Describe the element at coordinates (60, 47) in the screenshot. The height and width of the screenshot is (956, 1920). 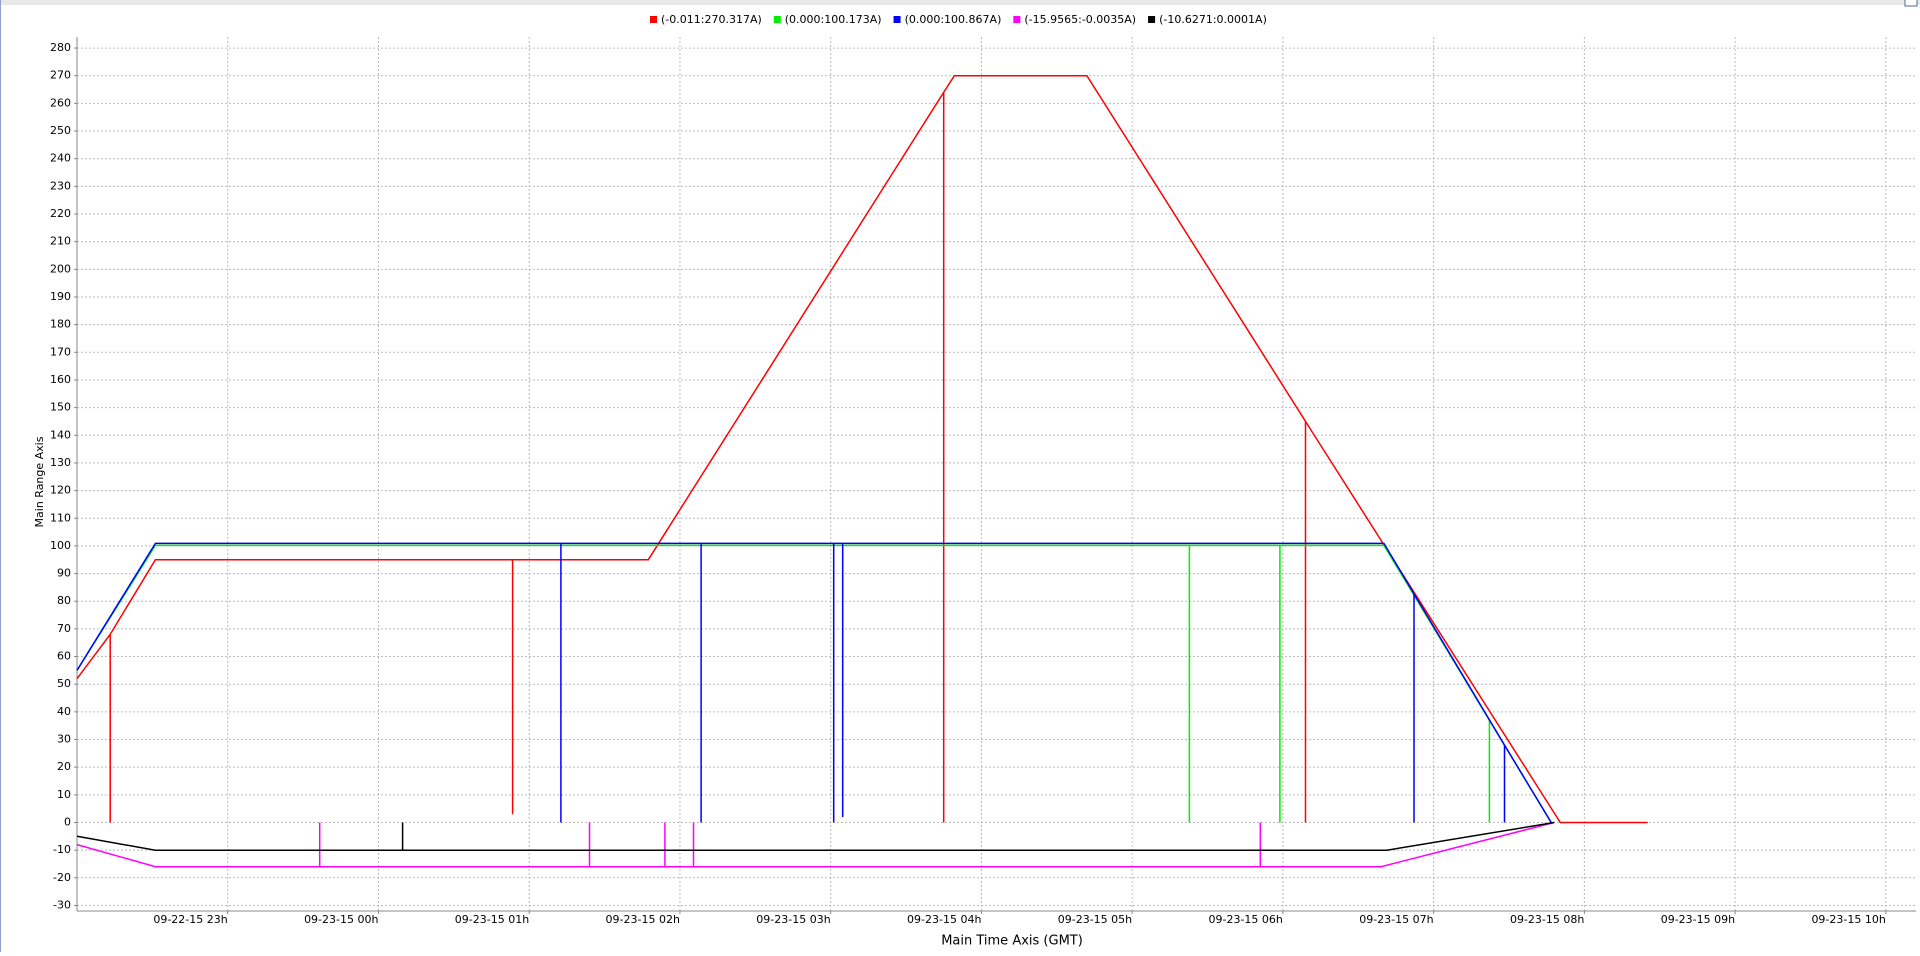
I see `y-tick-label: 280` at that location.